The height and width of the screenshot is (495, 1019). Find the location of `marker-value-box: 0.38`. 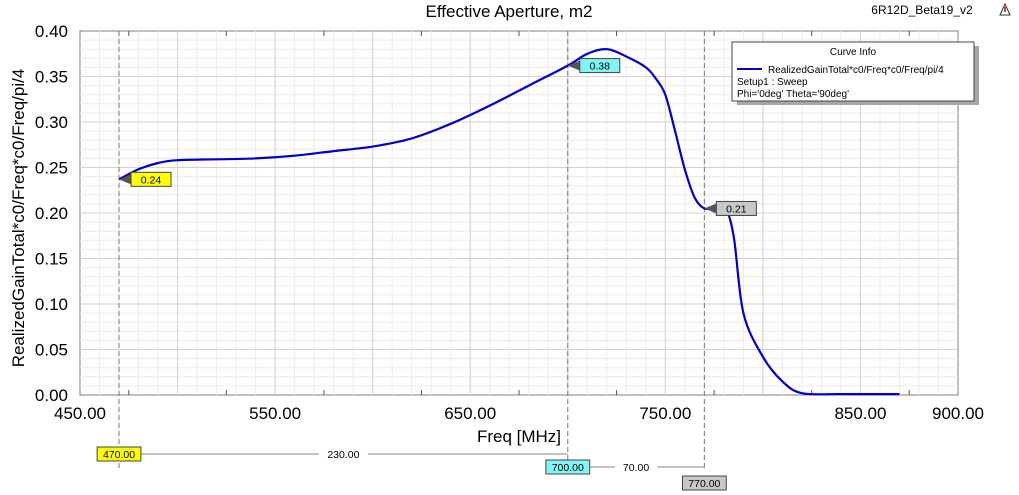

marker-value-box: 0.38 is located at coordinates (594, 66).